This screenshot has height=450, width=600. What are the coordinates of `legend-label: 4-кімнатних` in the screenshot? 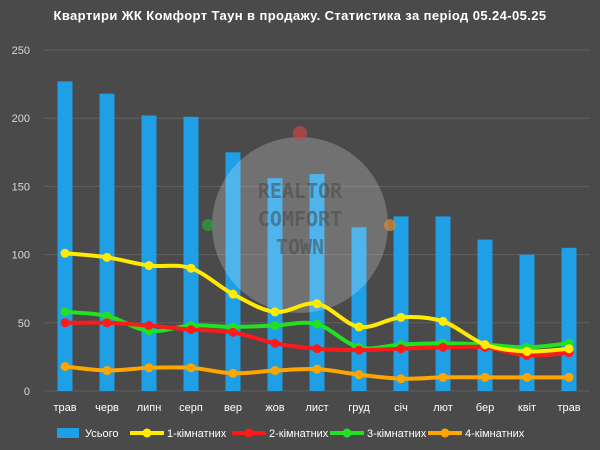 It's located at (495, 434).